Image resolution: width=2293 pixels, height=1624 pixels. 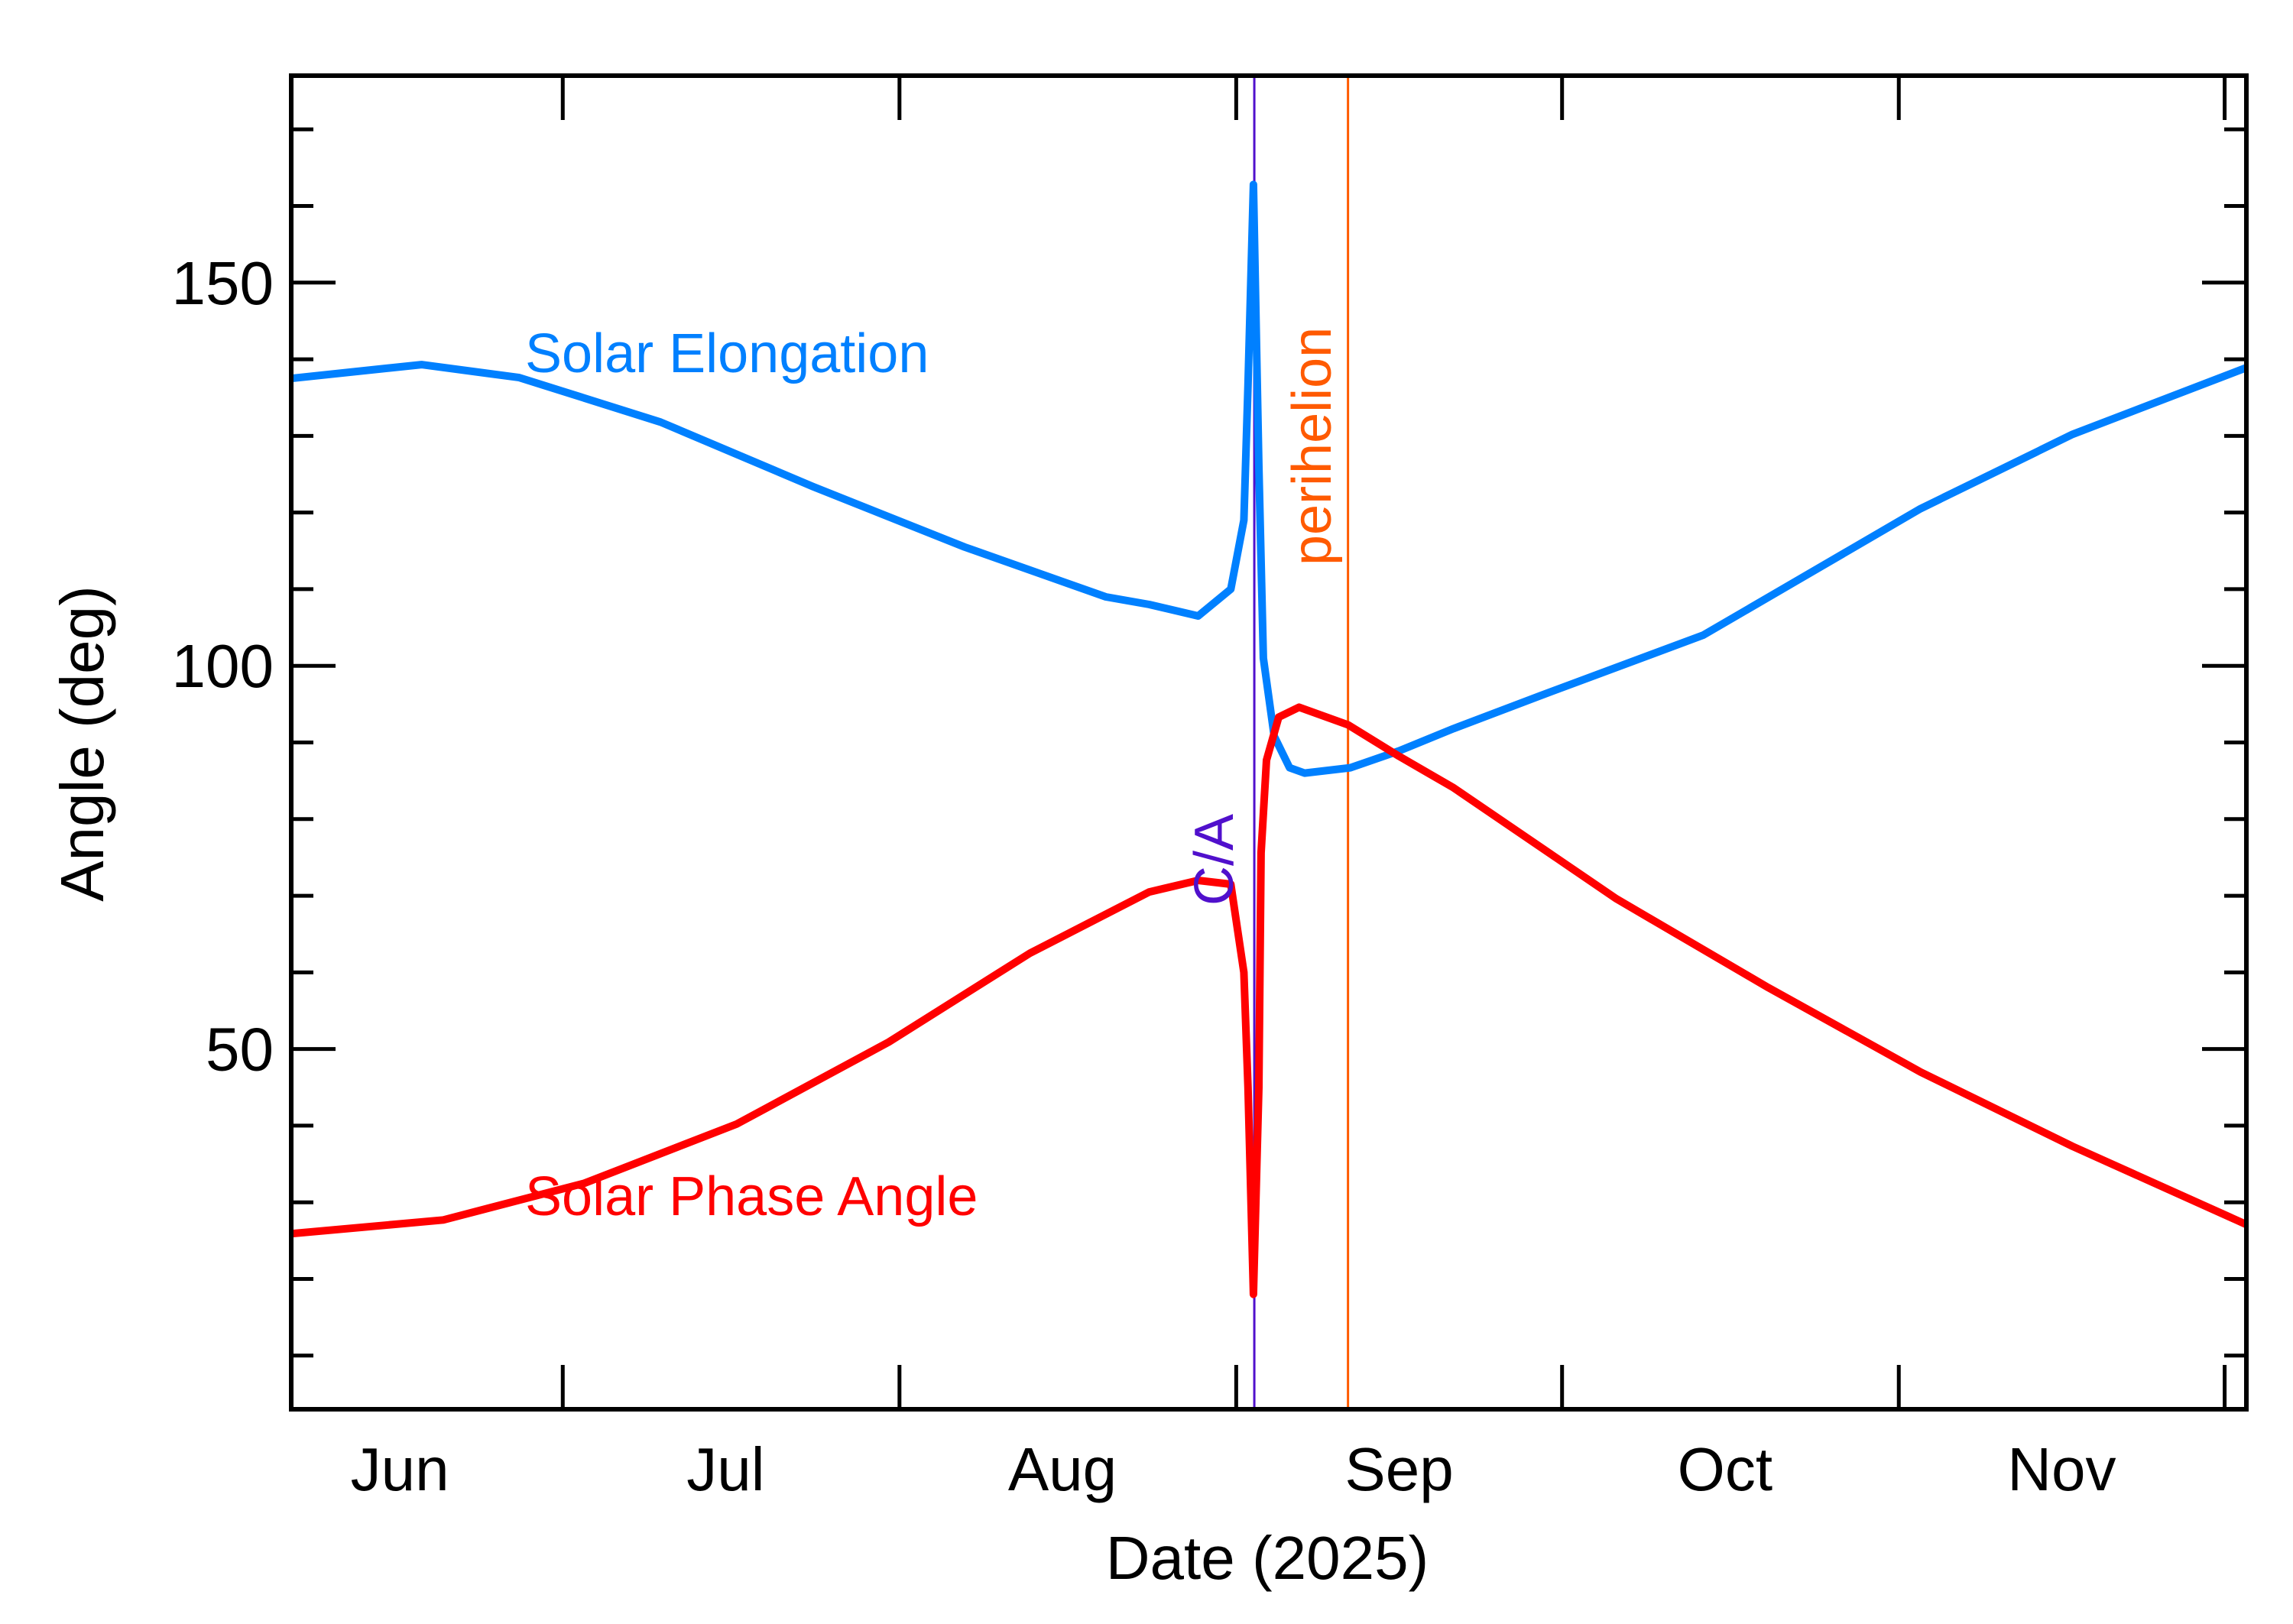 I want to click on y-tick-label: 150, so click(x=223, y=283).